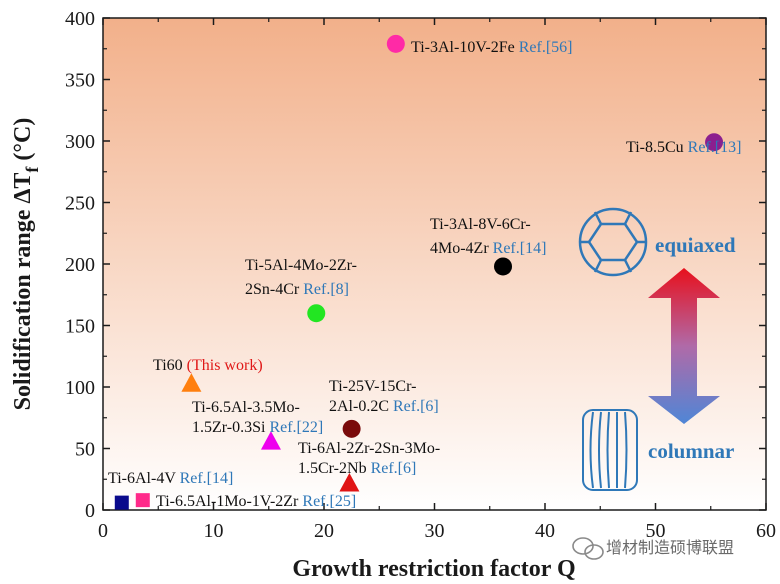 The width and height of the screenshot is (780, 584). Describe the element at coordinates (546, 47) in the screenshot. I see `point-label-ref: Ref.[56]` at that location.